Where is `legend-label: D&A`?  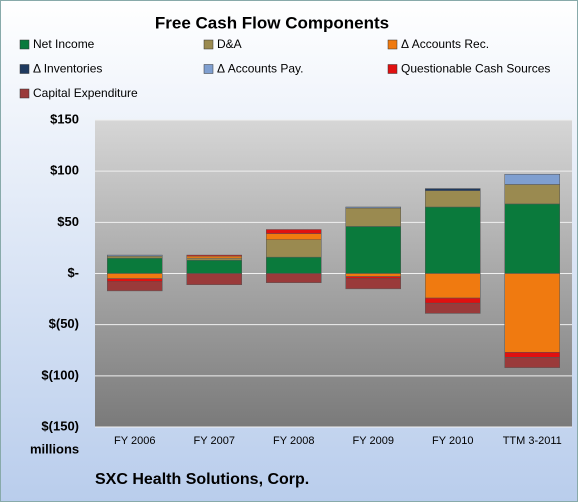
legend-label: D&A is located at coordinates (229, 44).